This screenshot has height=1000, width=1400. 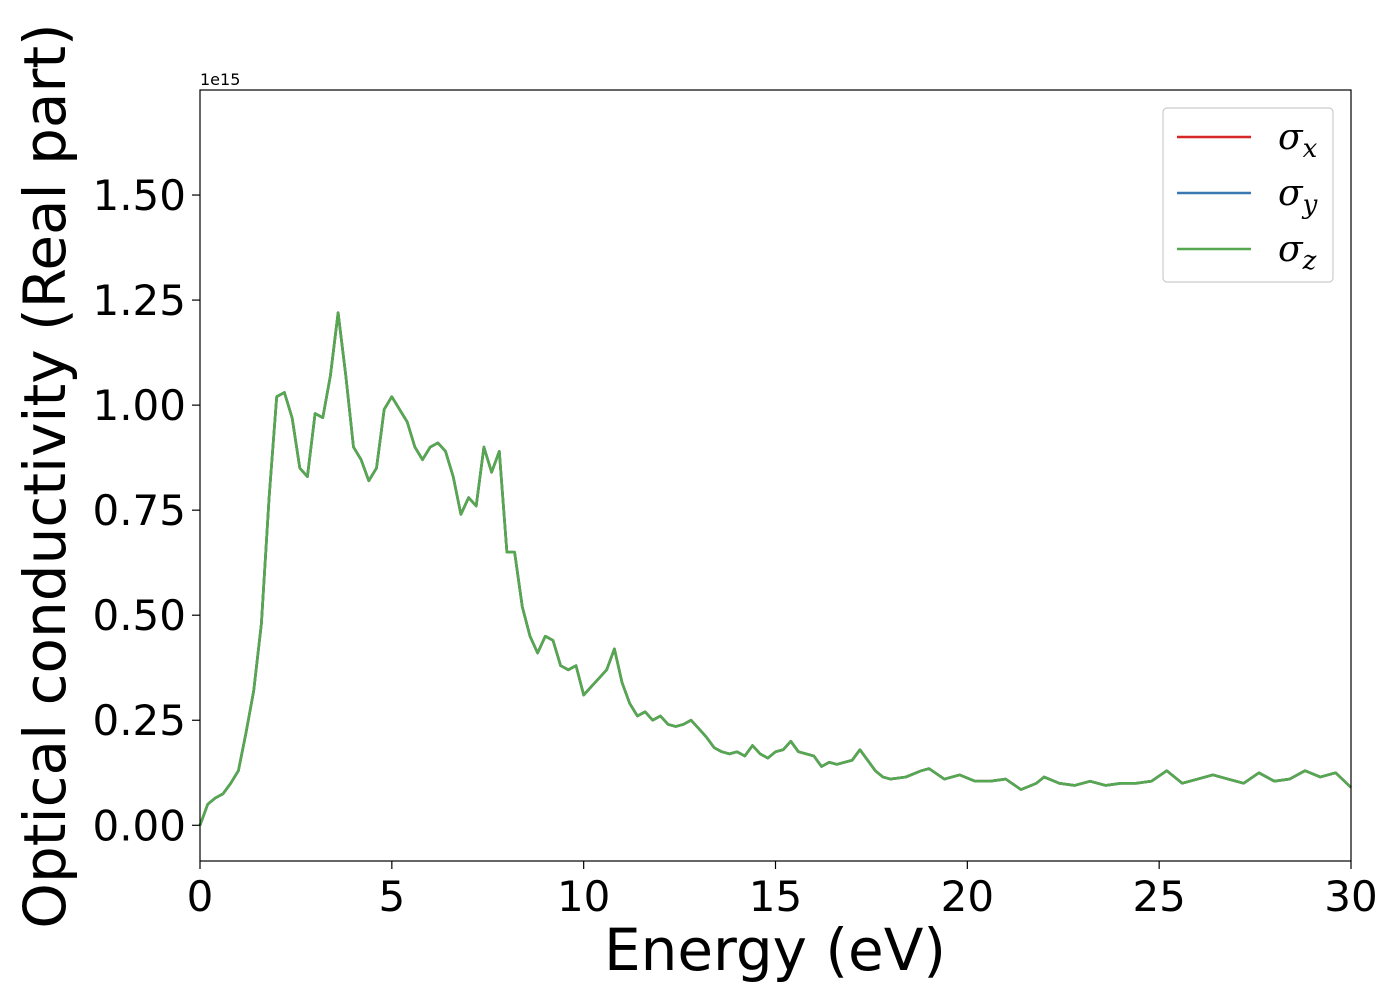 What do you see at coordinates (1298, 196) in the screenshot?
I see `legend-label-sigma-y: σy` at bounding box center [1298, 196].